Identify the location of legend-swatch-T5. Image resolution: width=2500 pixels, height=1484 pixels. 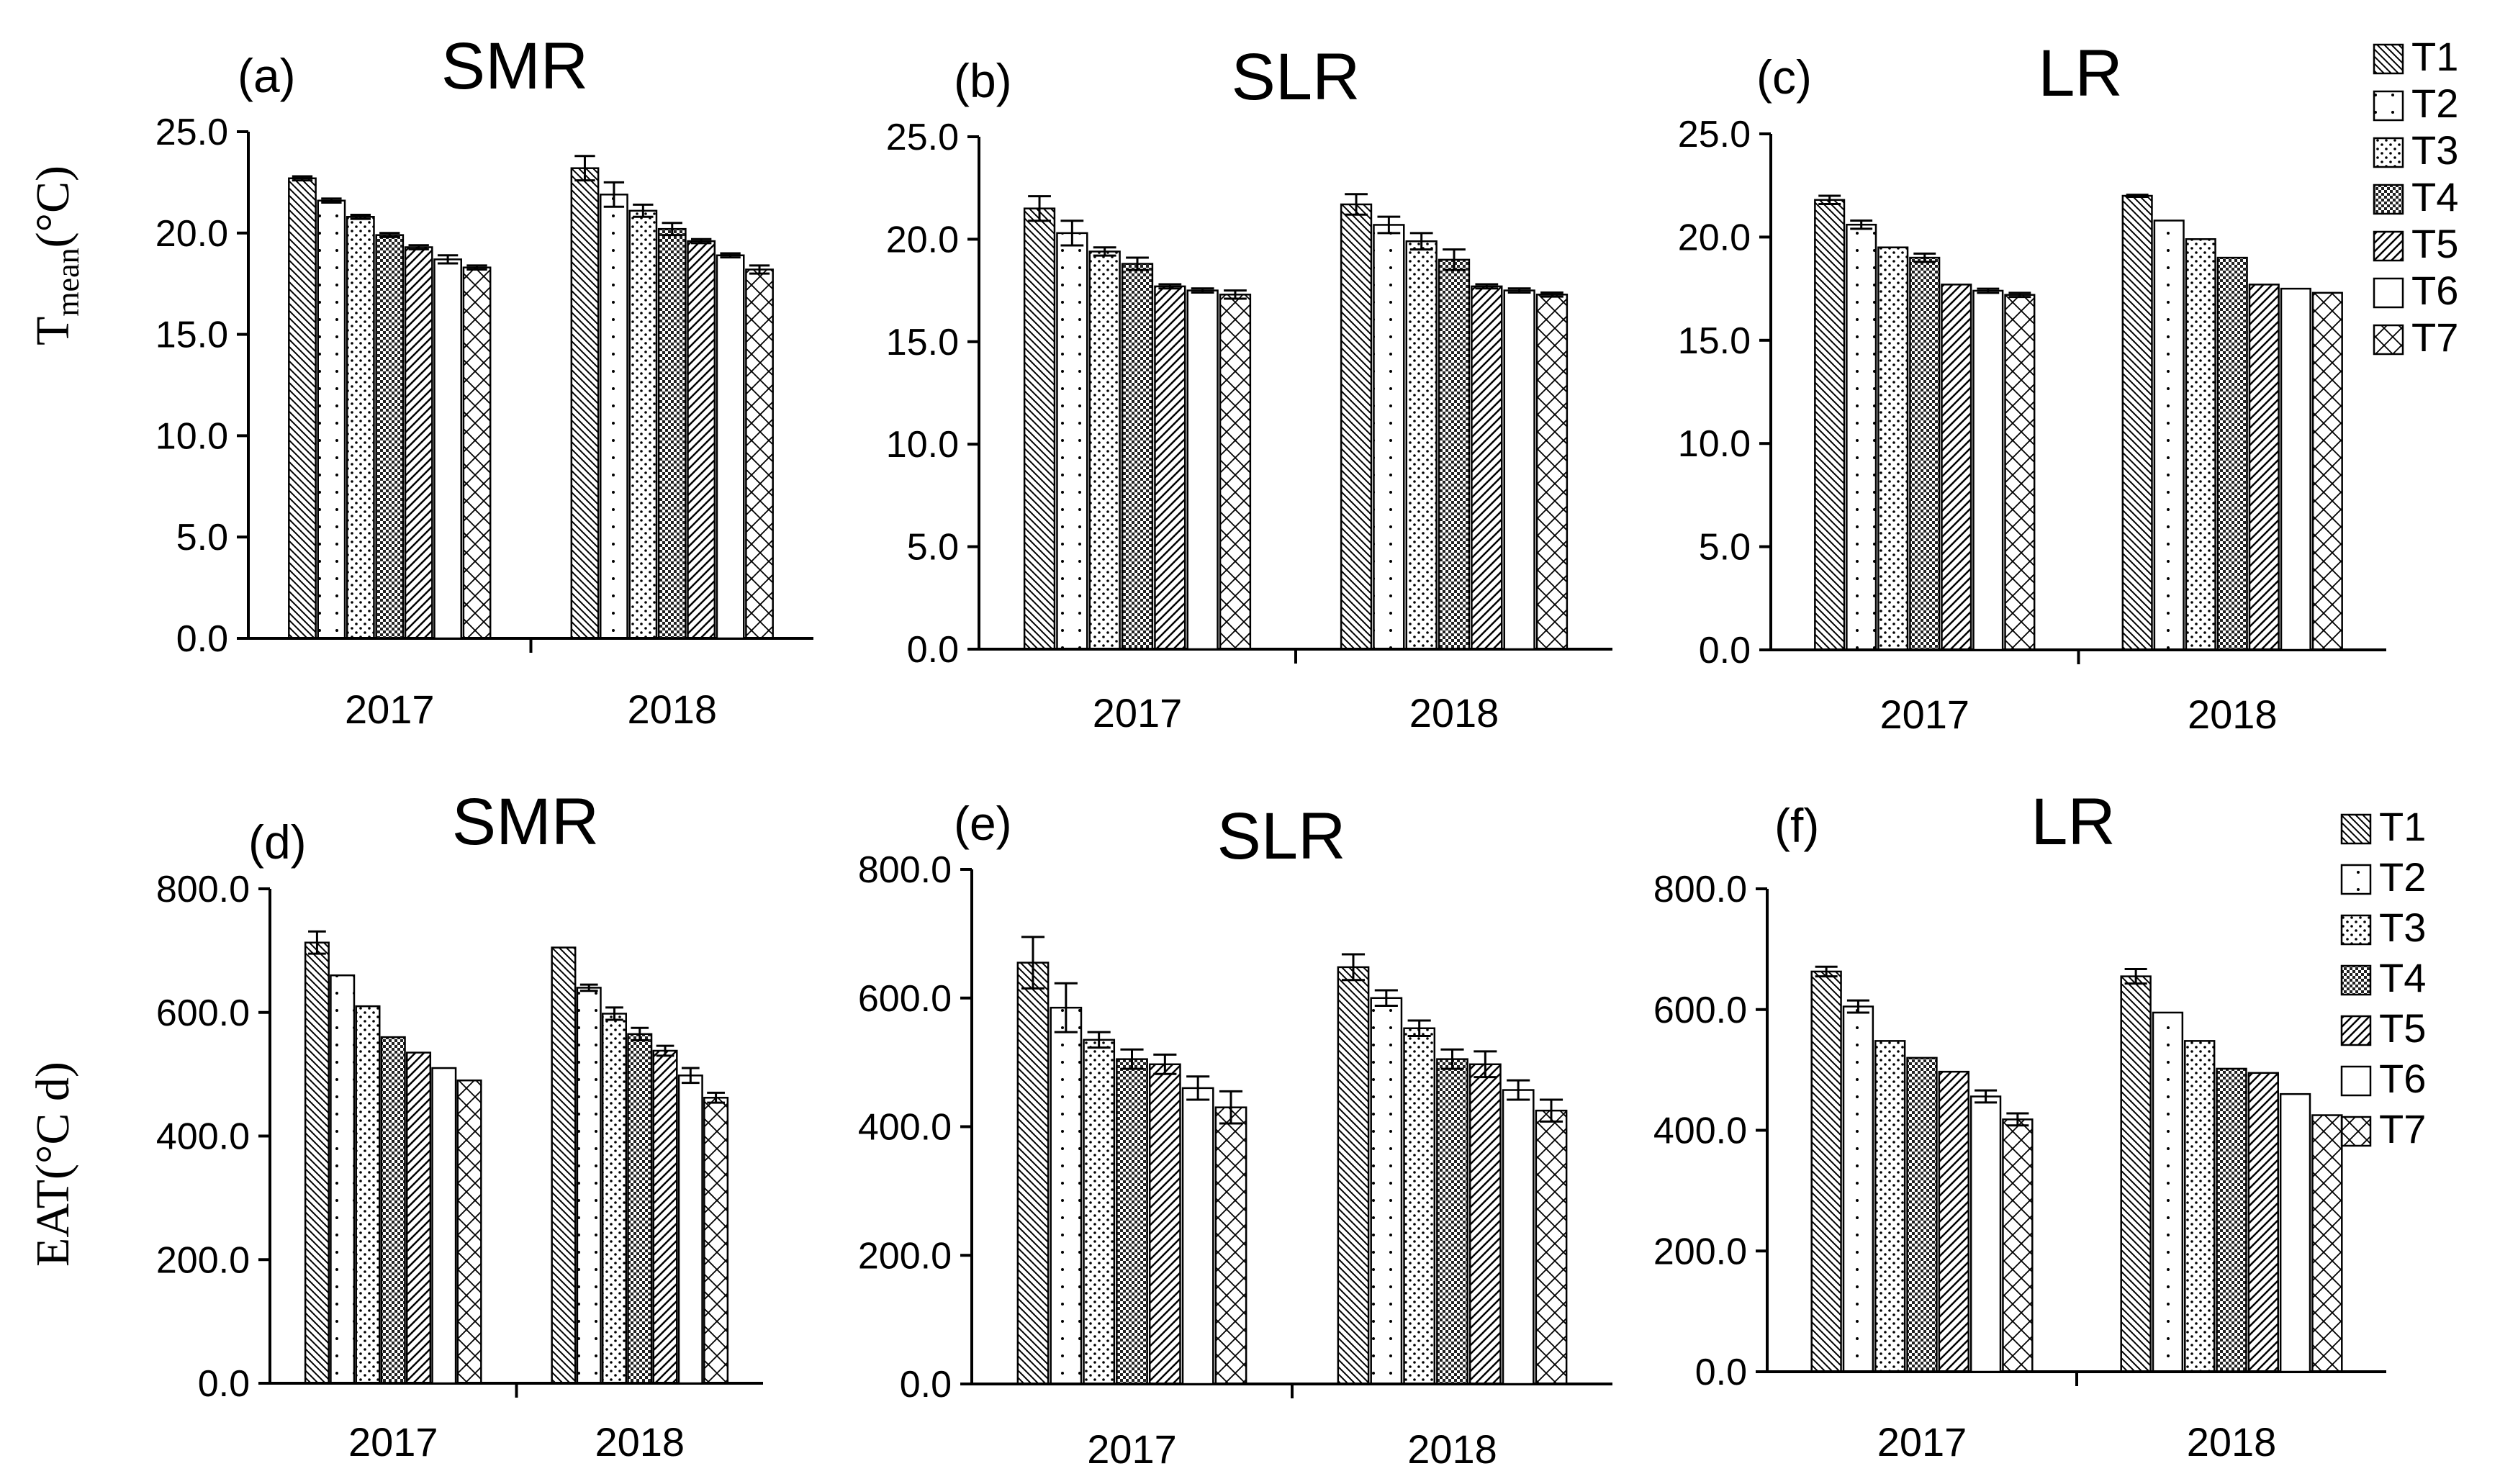
(2356, 1030).